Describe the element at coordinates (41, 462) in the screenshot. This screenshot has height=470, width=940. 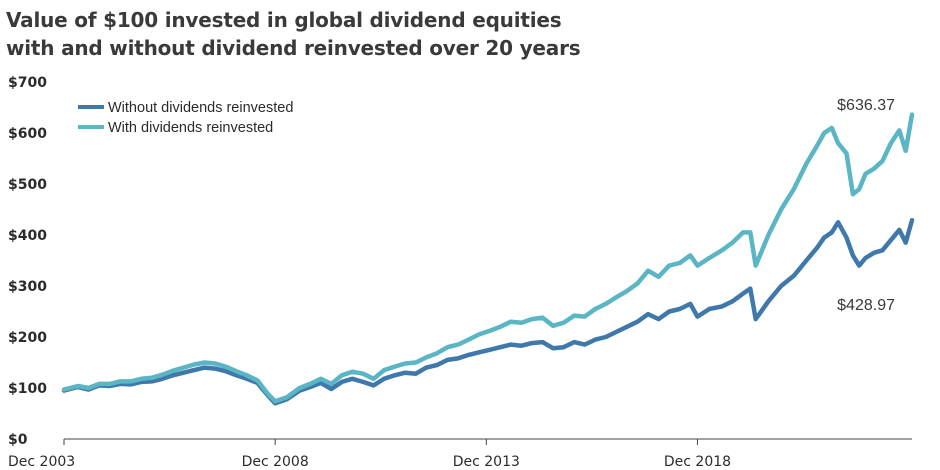
I see `x-tick-label: Dec 2003` at that location.